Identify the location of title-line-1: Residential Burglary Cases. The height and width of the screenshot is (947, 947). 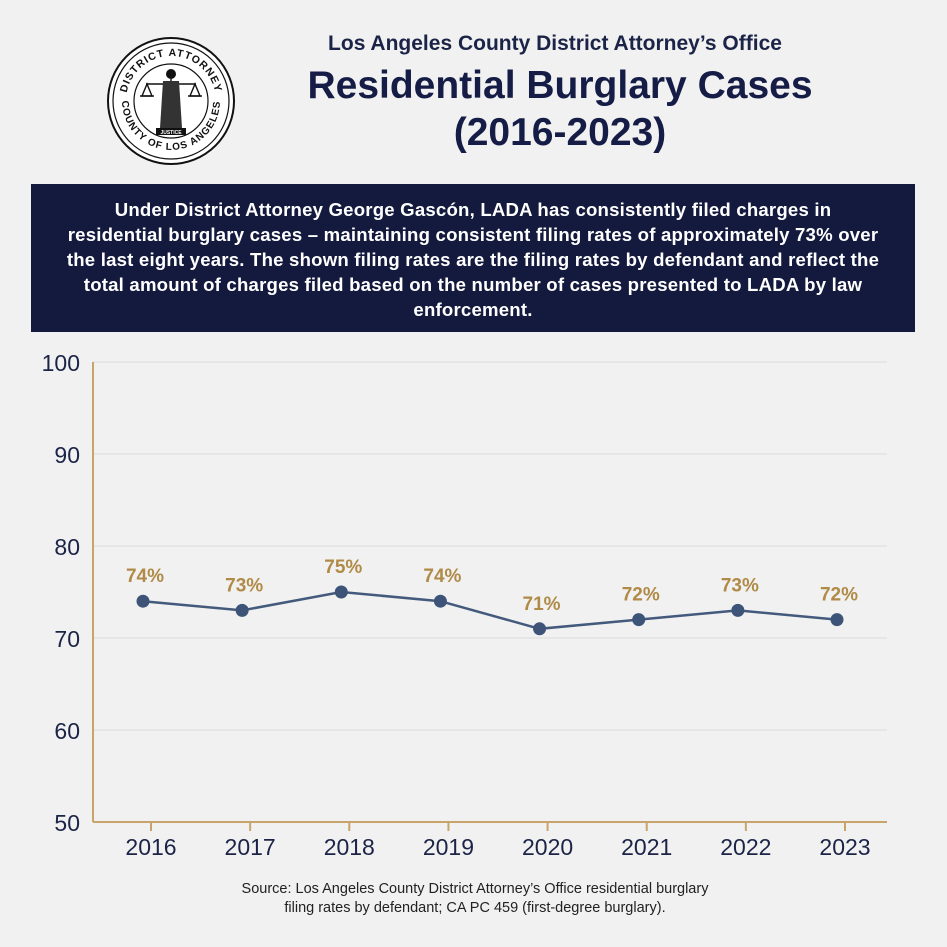
(560, 85).